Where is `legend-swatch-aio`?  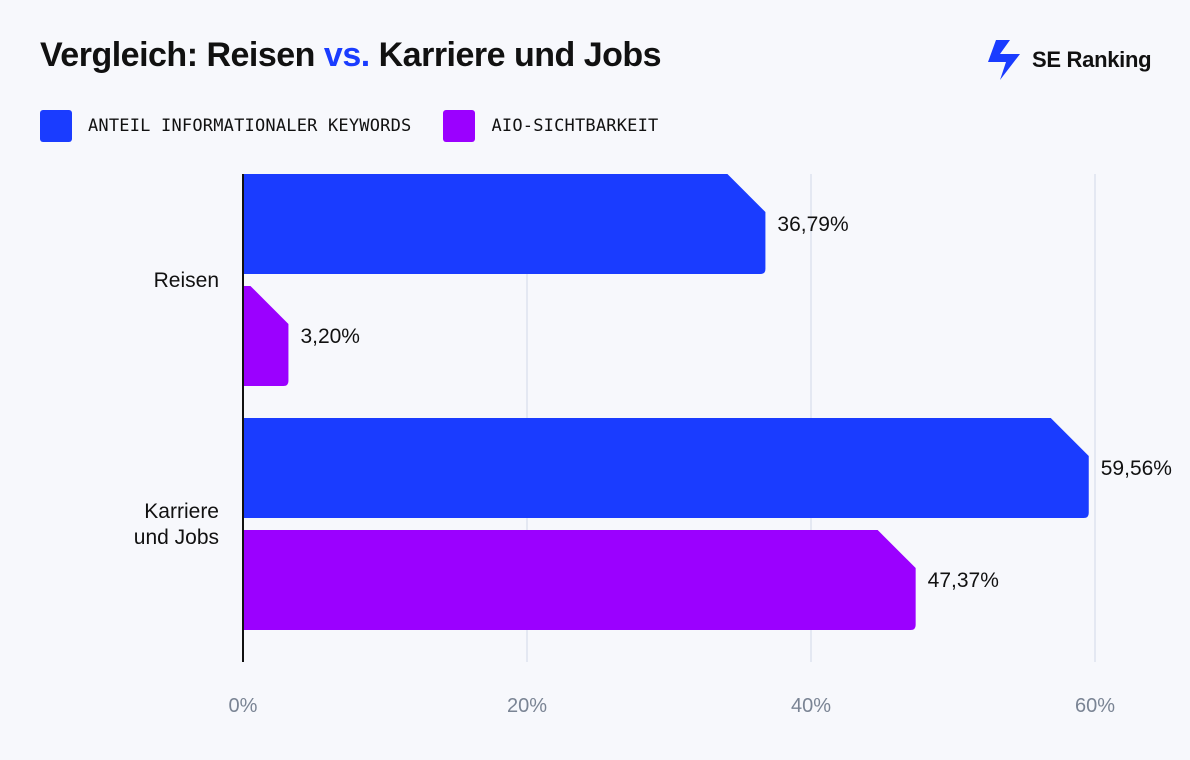 legend-swatch-aio is located at coordinates (459, 126).